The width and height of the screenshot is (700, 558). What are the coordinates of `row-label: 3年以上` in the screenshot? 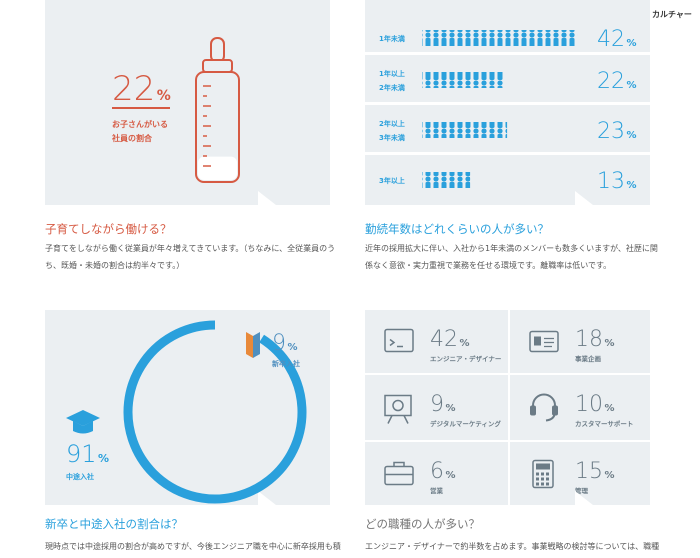 It's located at (392, 180).